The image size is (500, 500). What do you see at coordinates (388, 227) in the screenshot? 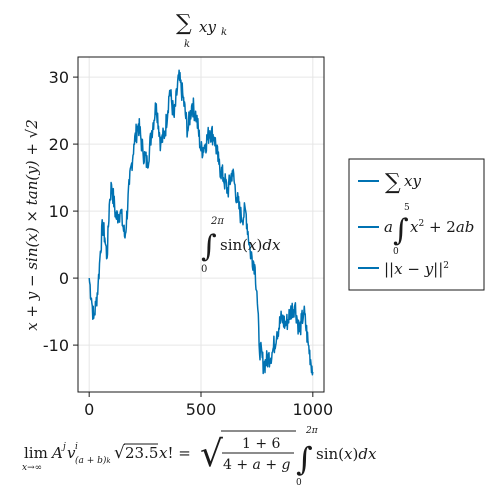
I see `svg-text: a` at bounding box center [388, 227].